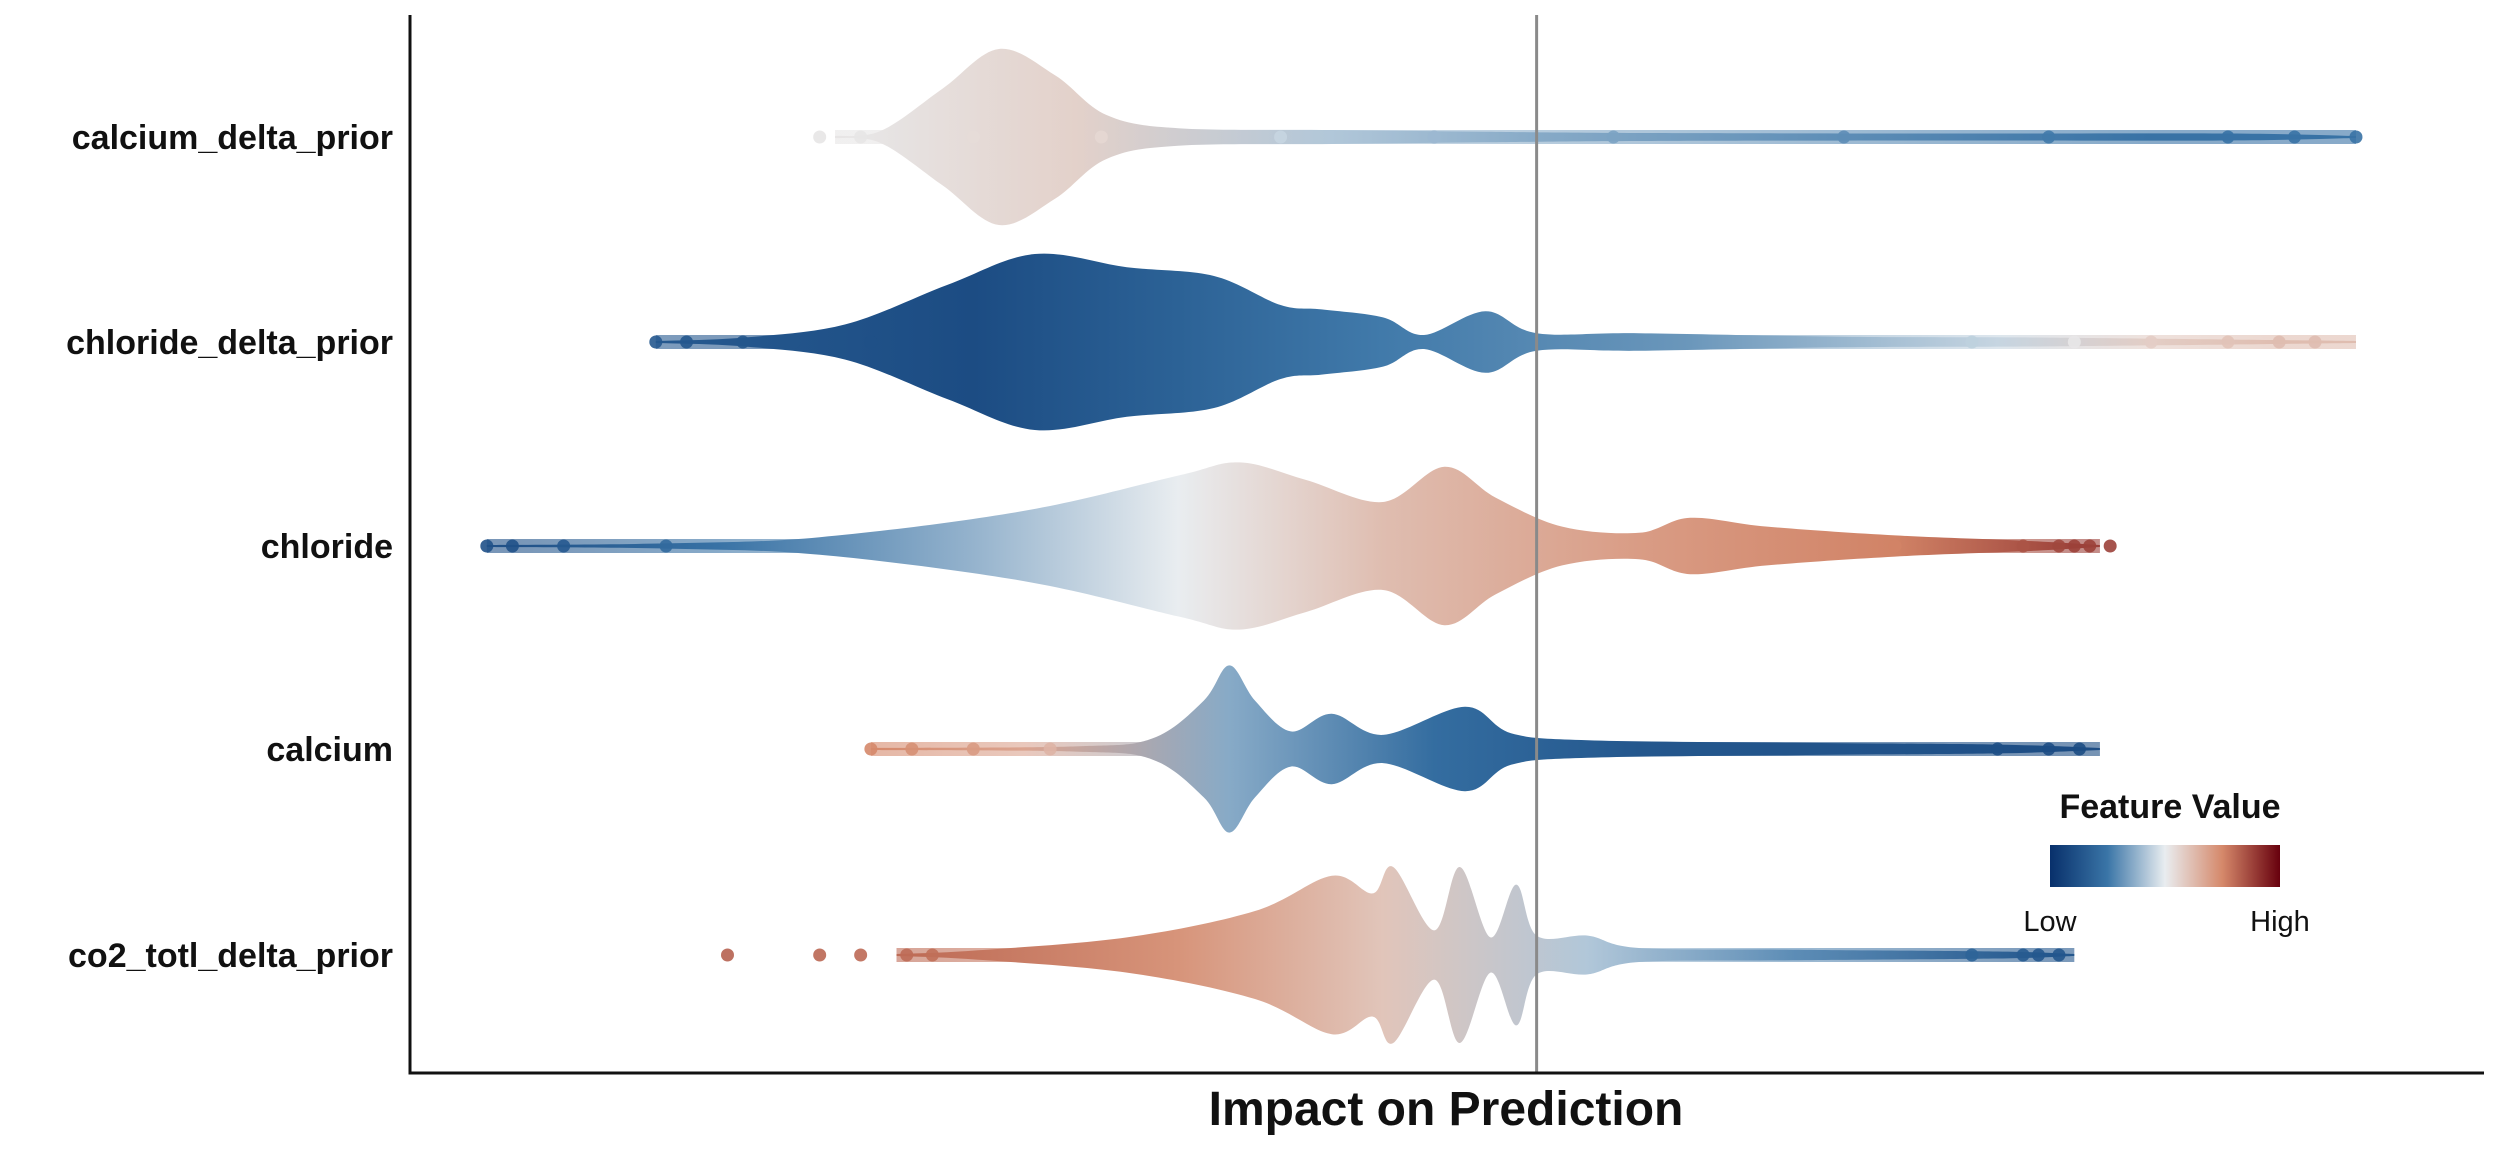 The width and height of the screenshot is (2496, 1152). Describe the element at coordinates (1505, 342) in the screenshot. I see `density-band-chloride-delta-prior` at that location.